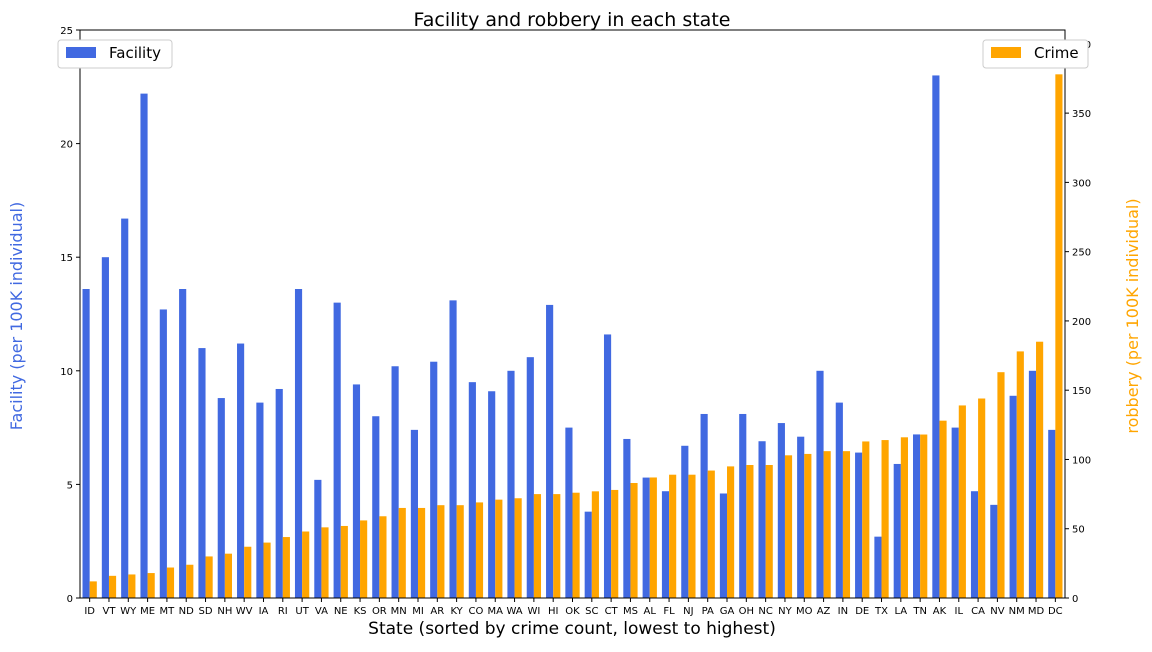 This screenshot has width=1152, height=652. What do you see at coordinates (267, 570) in the screenshot?
I see `crime-bar-IA` at bounding box center [267, 570].